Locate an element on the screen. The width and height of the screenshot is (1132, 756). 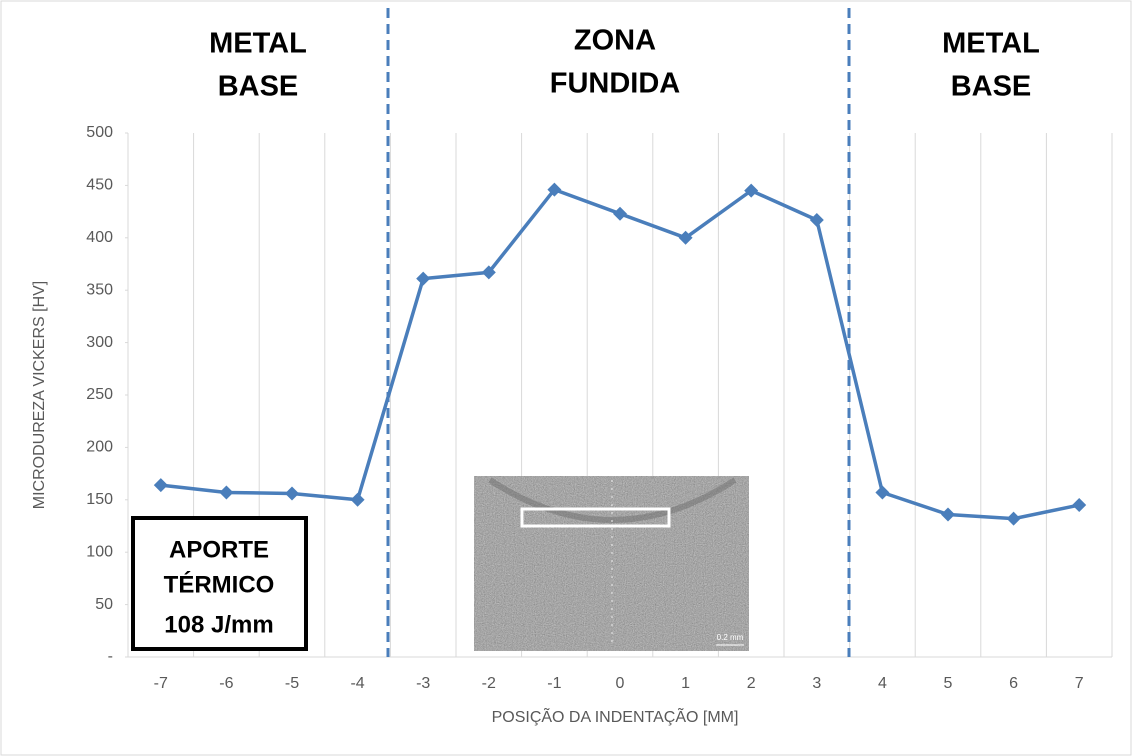
y-tick-label: 450 is located at coordinates (99, 185).